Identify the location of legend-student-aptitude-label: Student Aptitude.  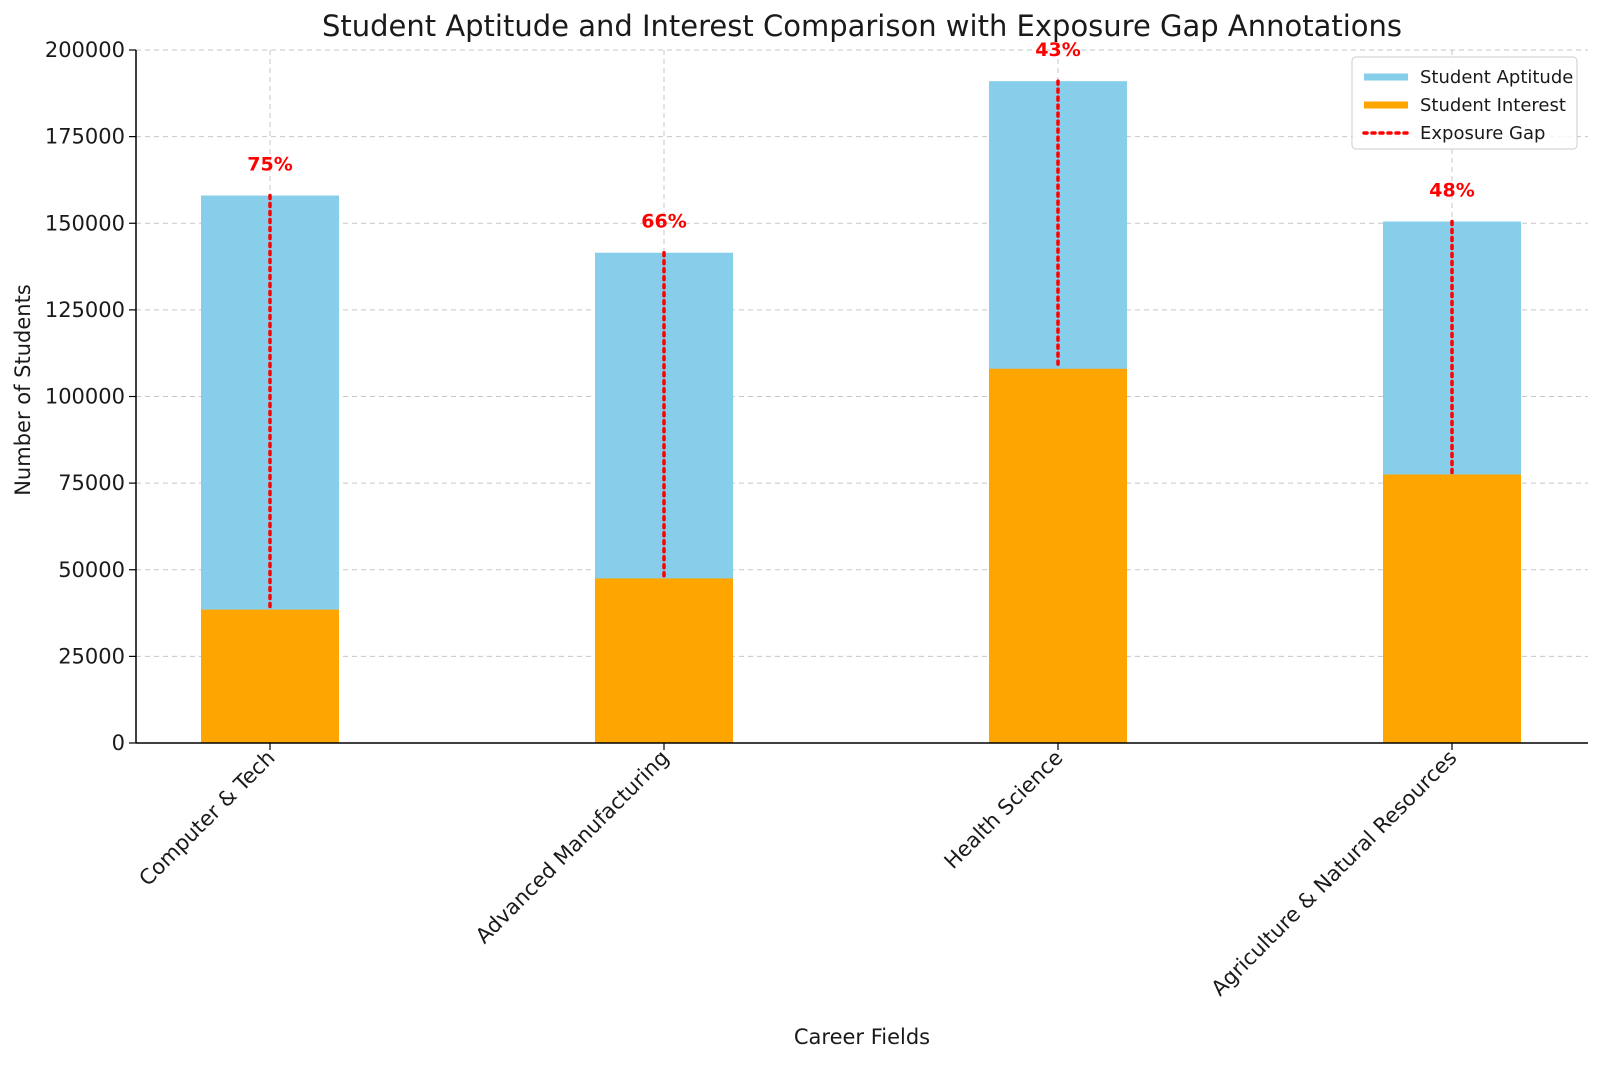
(1496, 77).